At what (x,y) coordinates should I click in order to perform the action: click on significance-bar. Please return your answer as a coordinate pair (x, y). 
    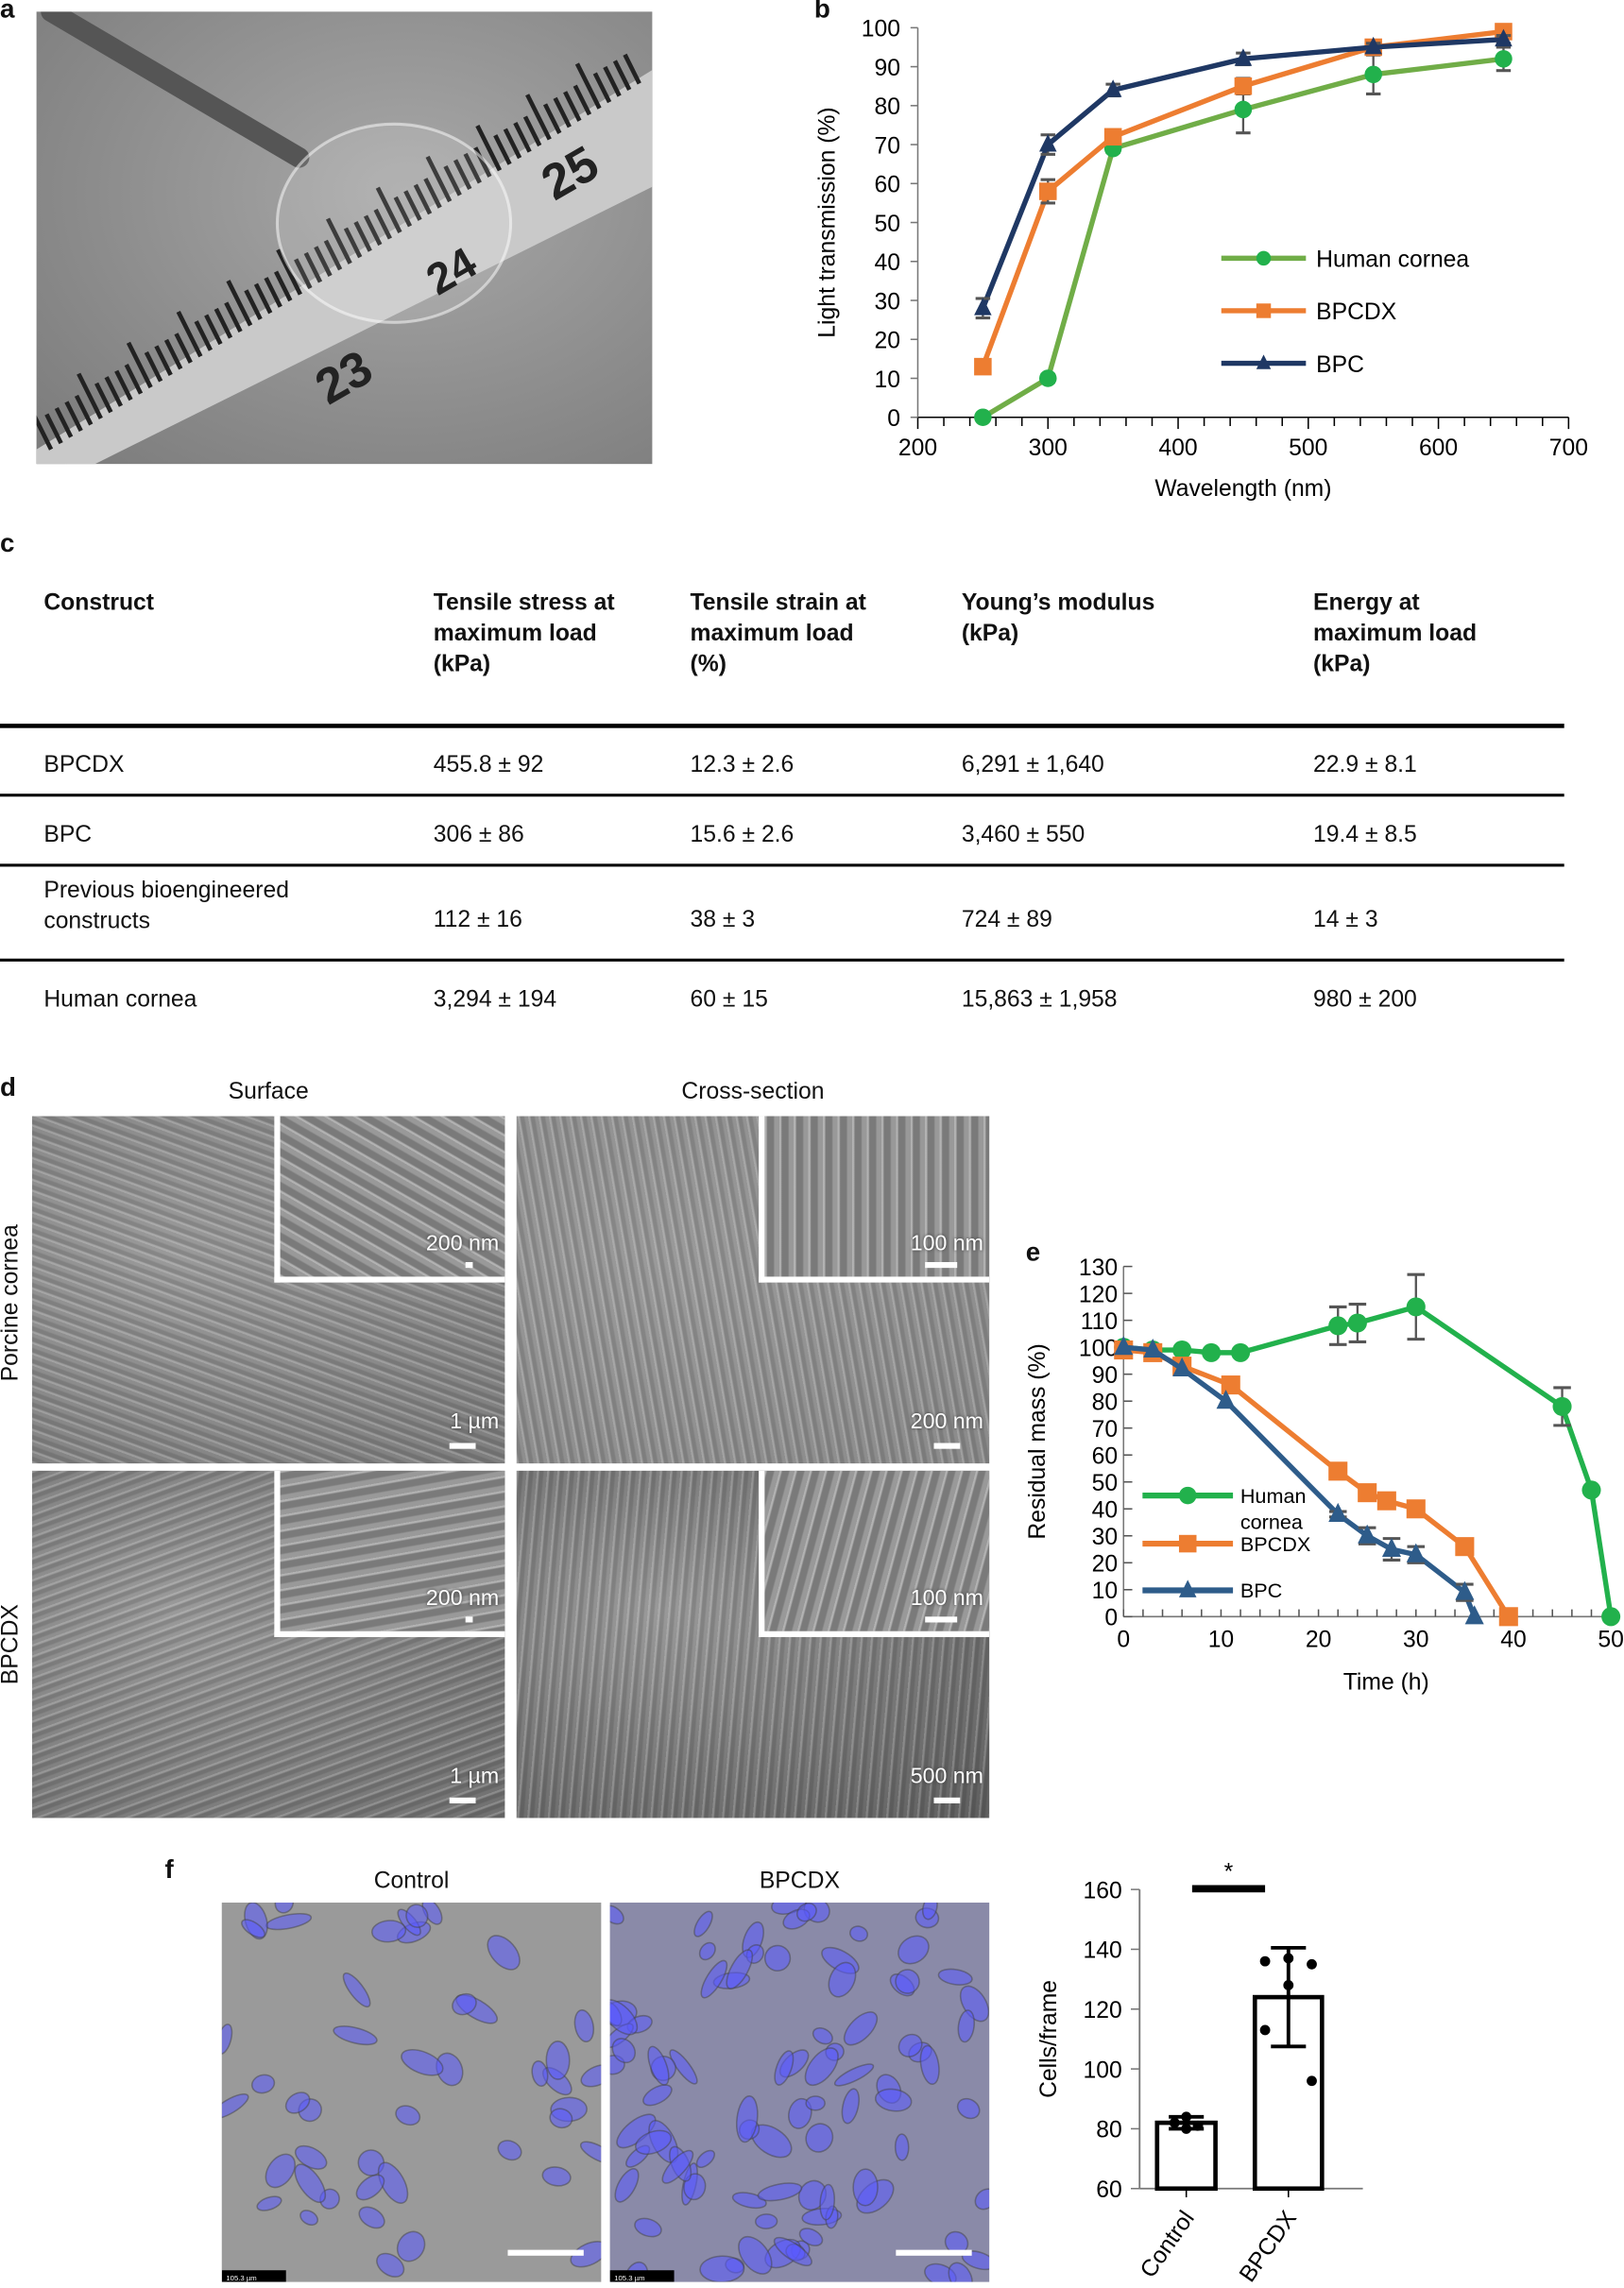
    Looking at the image, I should click on (1228, 1889).